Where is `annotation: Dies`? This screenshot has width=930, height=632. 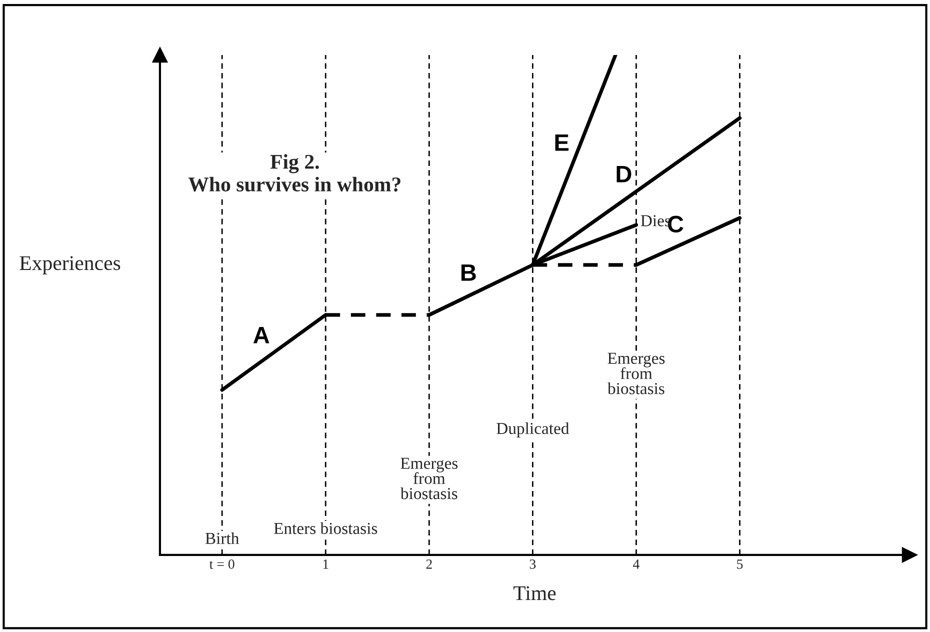 annotation: Dies is located at coordinates (655, 220).